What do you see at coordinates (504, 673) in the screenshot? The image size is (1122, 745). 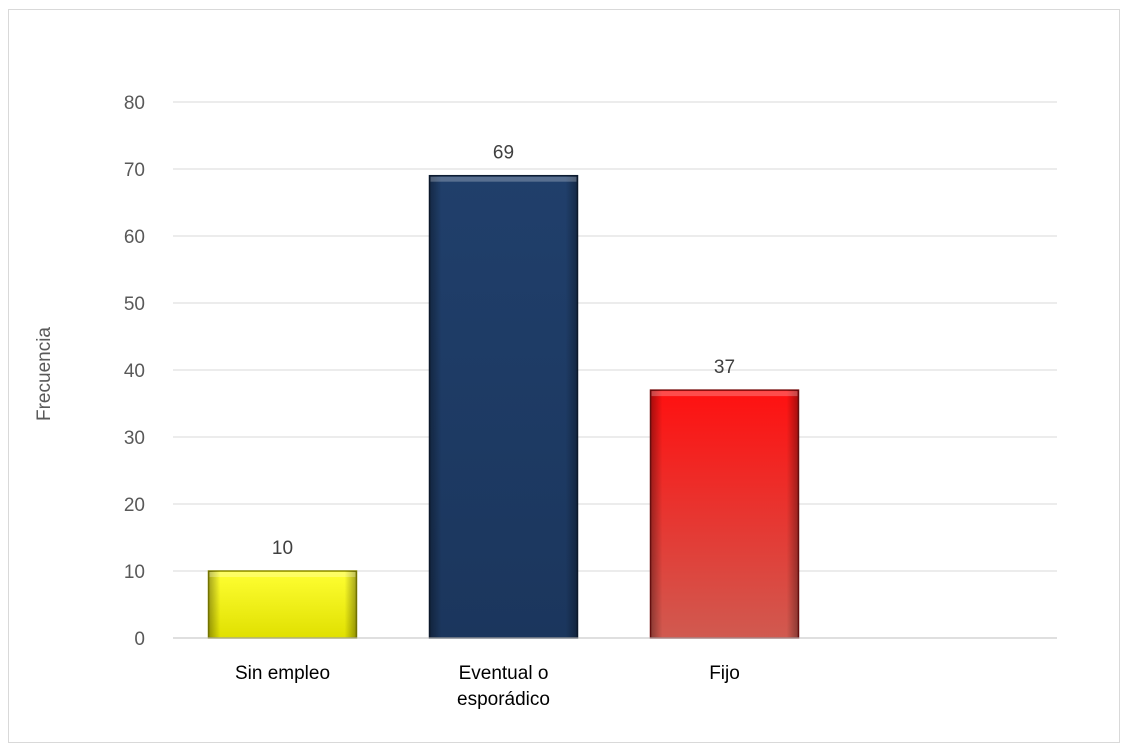 I see `x-category-label: Eventual o` at bounding box center [504, 673].